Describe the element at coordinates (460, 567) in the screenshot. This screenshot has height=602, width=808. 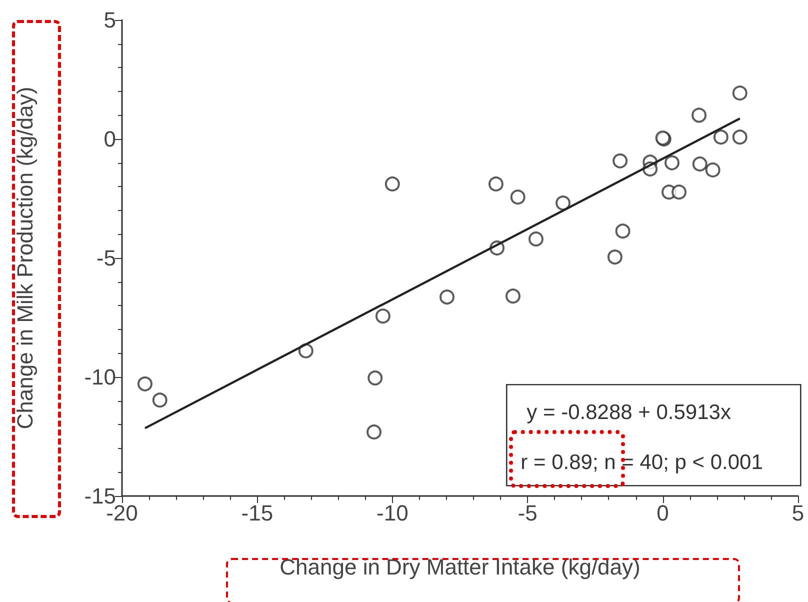
I see `x-axis-title: Change in Dry Matter Intake (kg/day)` at that location.